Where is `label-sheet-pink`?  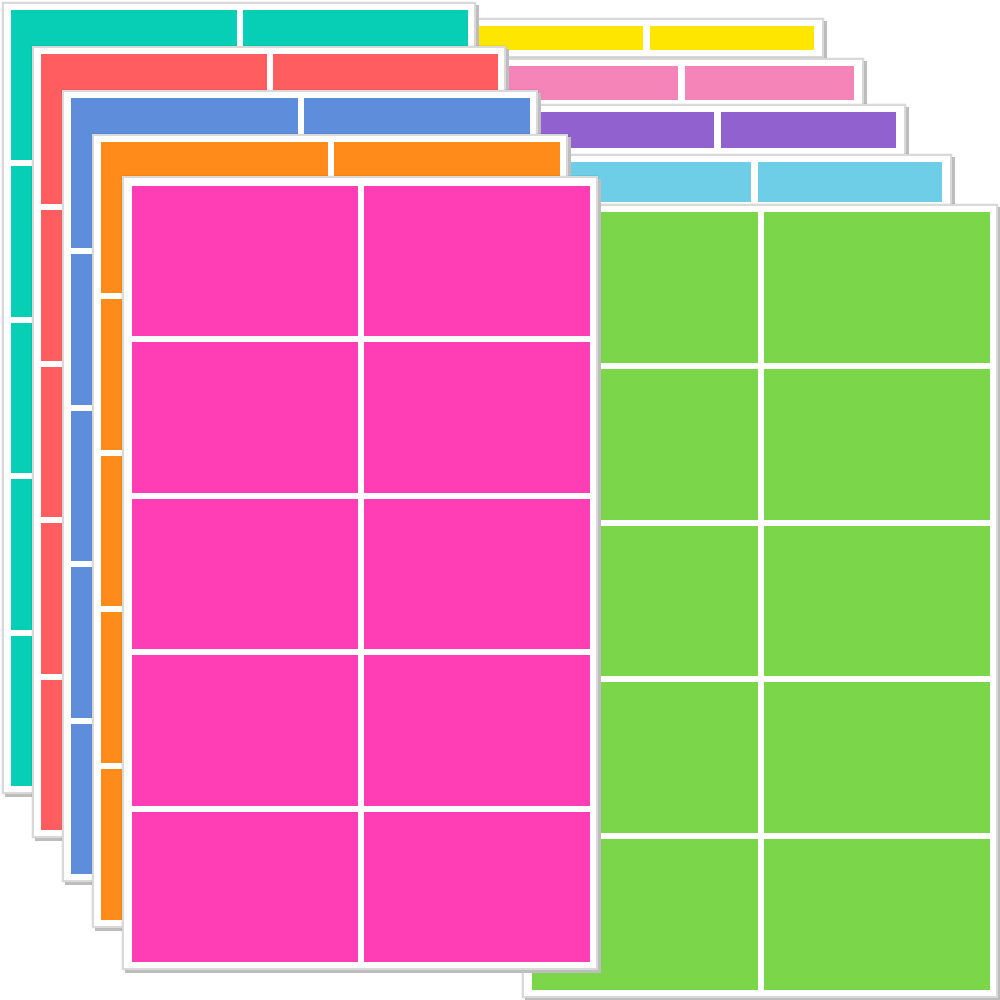
label-sheet-pink is located at coordinates (681, 83).